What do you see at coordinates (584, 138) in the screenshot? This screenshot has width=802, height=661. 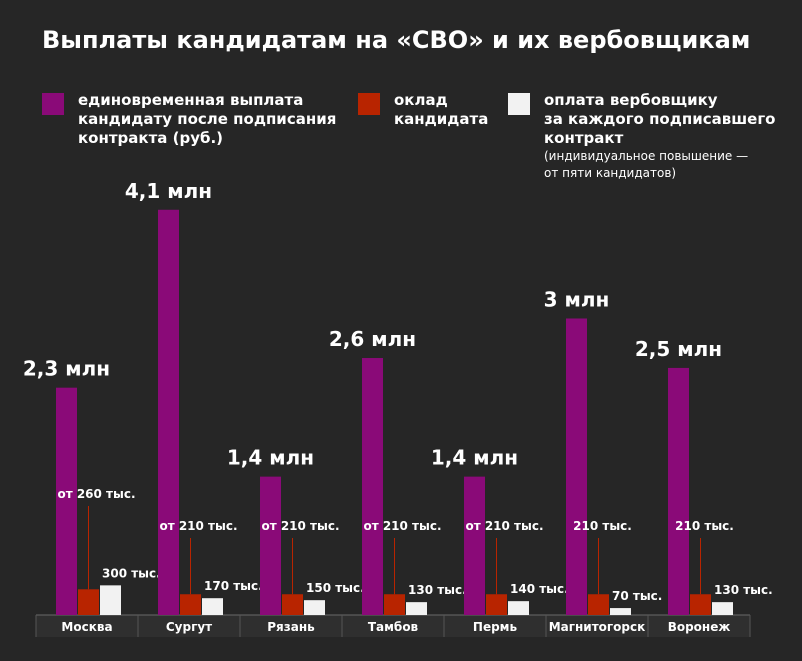 I see `legend-label-3-line-3: контракт` at bounding box center [584, 138].